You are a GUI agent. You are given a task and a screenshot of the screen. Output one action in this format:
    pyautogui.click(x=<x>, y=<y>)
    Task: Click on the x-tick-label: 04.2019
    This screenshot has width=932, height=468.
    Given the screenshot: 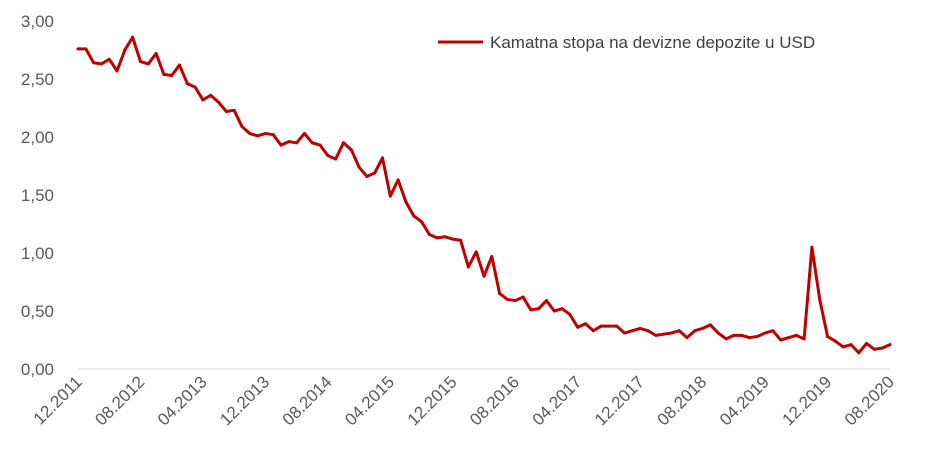 What is the action you would take?
    pyautogui.click(x=744, y=400)
    